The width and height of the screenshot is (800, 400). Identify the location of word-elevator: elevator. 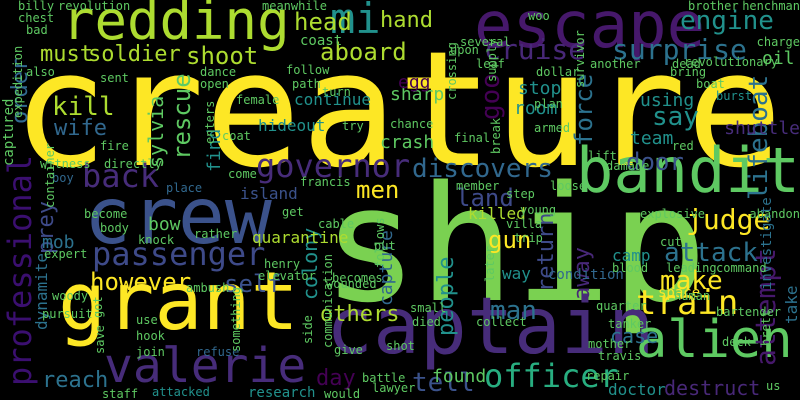
(287, 276).